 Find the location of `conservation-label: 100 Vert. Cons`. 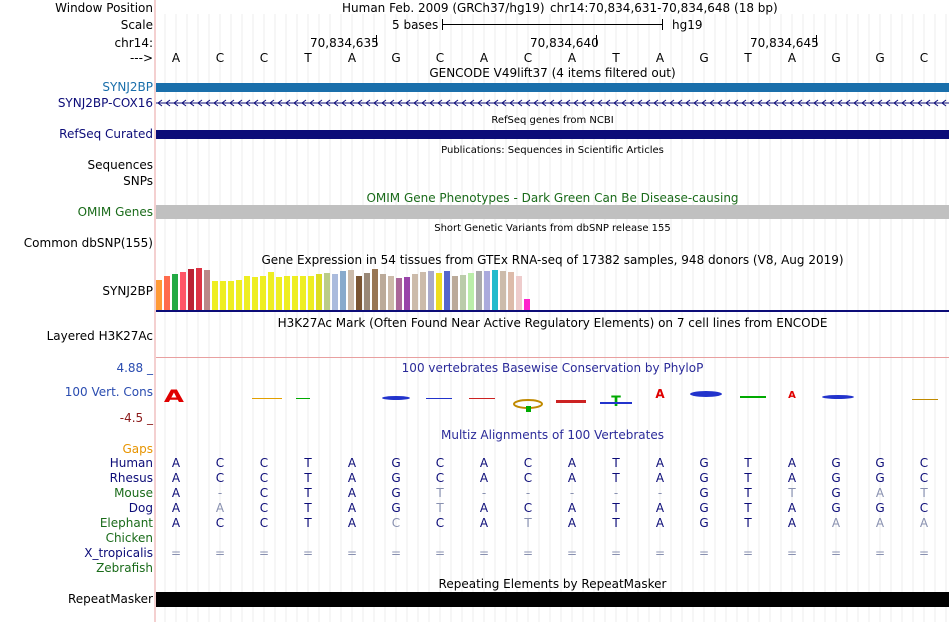

conservation-label: 100 Vert. Cons is located at coordinates (108, 392).